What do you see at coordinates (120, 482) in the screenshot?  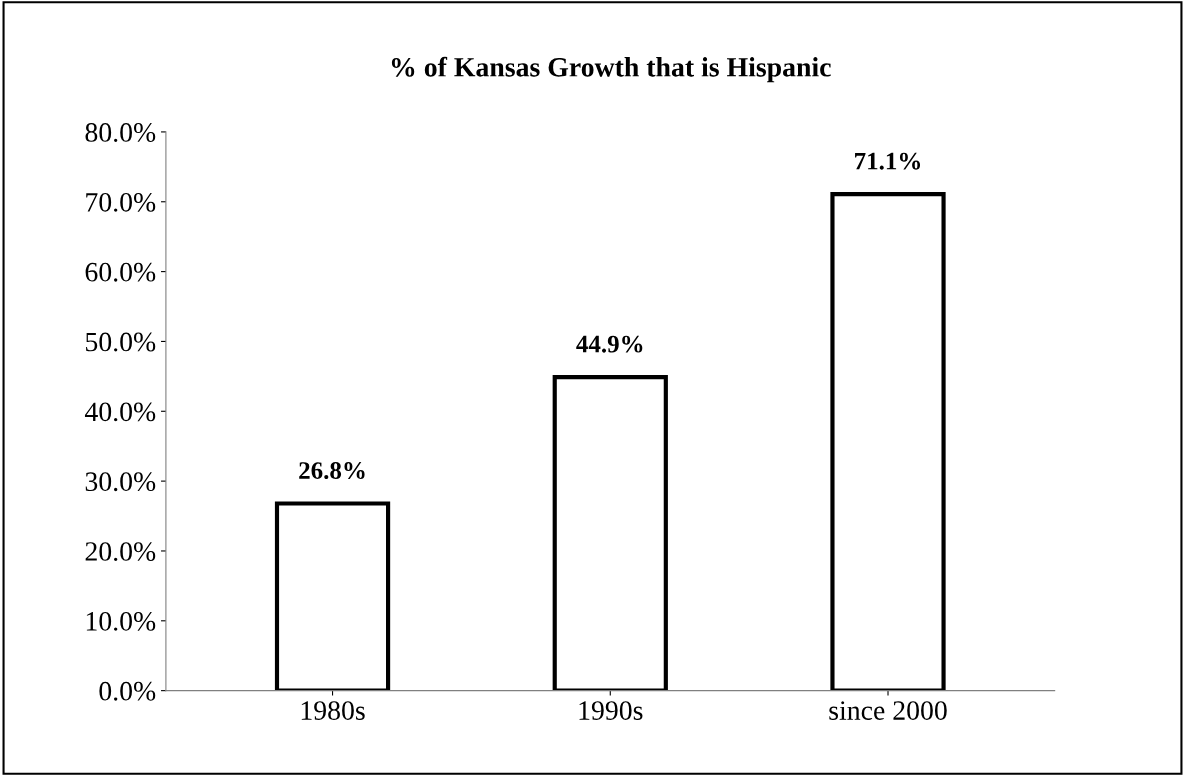 I see `y-tick-label: 30.0%` at bounding box center [120, 482].